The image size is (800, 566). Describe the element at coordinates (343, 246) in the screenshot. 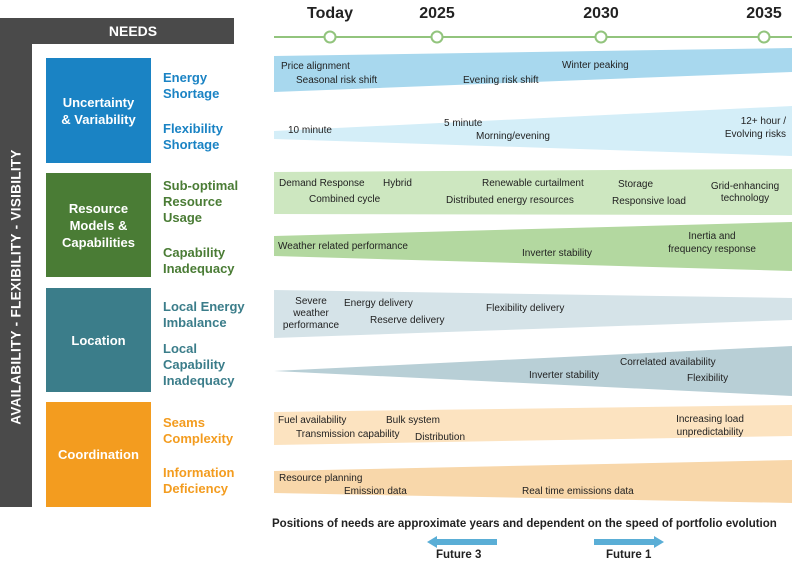

I see `band-label: Weather related performance` at that location.